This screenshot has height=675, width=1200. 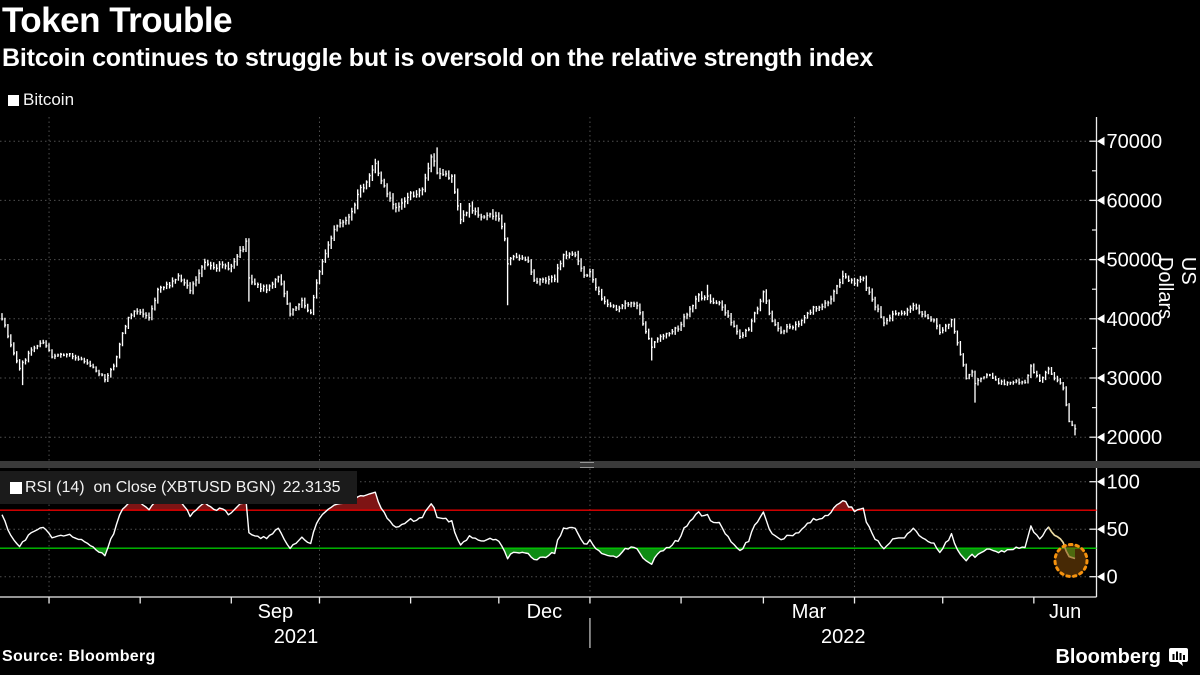 I want to click on rsi-tick-label: 100, so click(x=1123, y=483).